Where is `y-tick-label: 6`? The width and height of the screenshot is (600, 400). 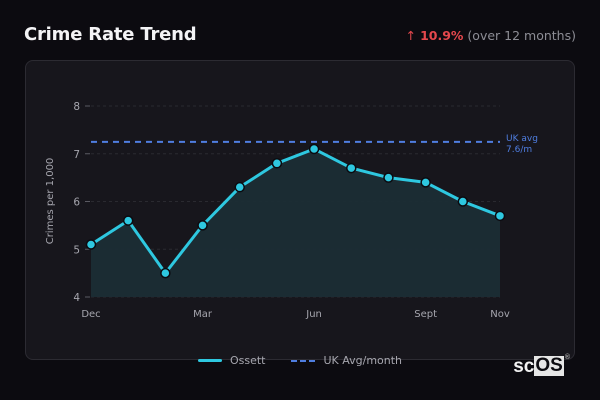 y-tick-label: 6 is located at coordinates (76, 203).